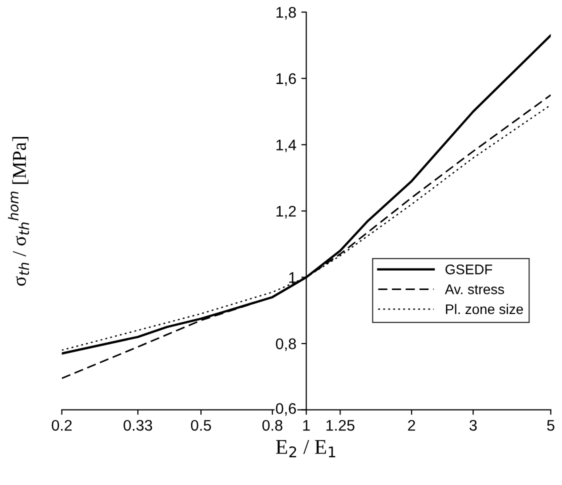 The width and height of the screenshot is (562, 485). What do you see at coordinates (286, 13) in the screenshot?
I see `y-tick-label: 1,8` at bounding box center [286, 13].